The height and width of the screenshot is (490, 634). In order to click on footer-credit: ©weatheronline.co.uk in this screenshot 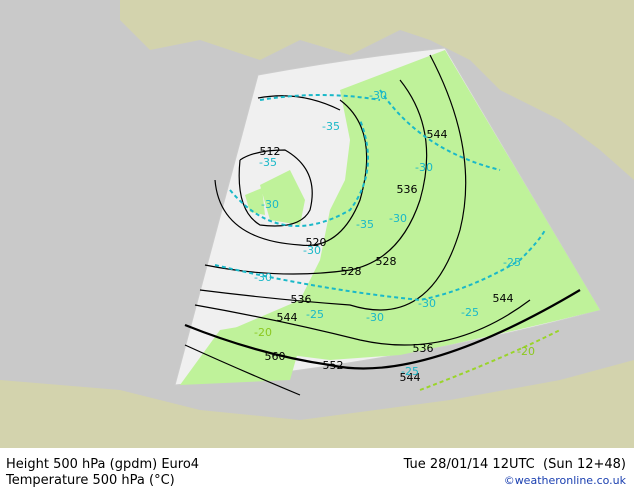, I will do `click(564, 480)`.